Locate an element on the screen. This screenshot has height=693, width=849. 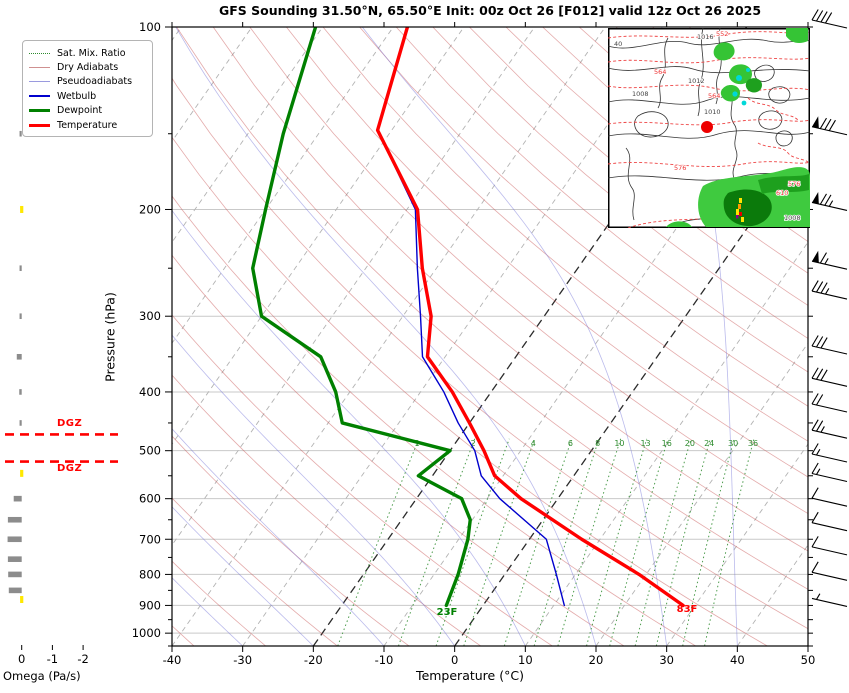
dgz-lines is located at coordinates (61, 448).